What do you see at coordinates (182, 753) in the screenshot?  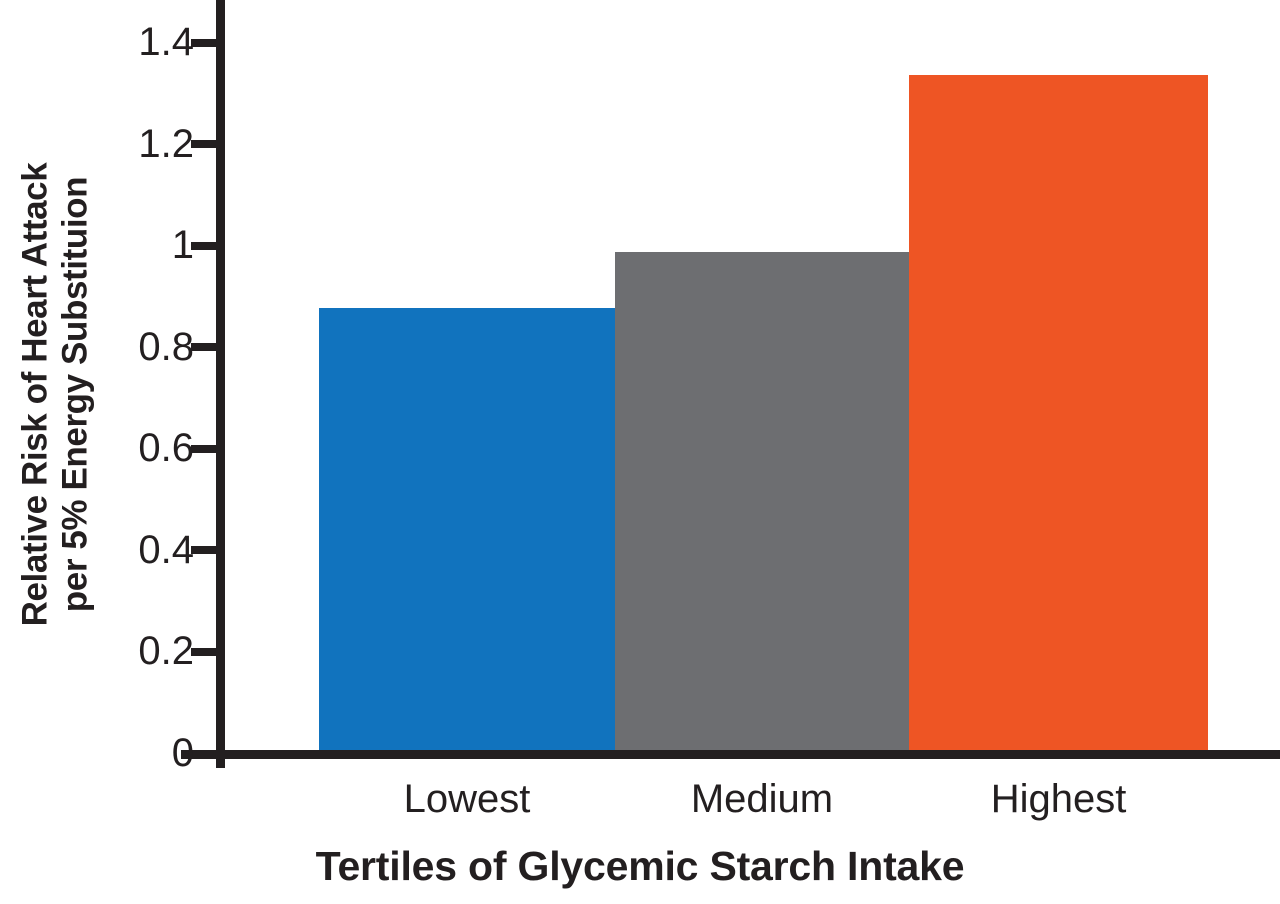 I see `y-tick-label-0: 0` at bounding box center [182, 753].